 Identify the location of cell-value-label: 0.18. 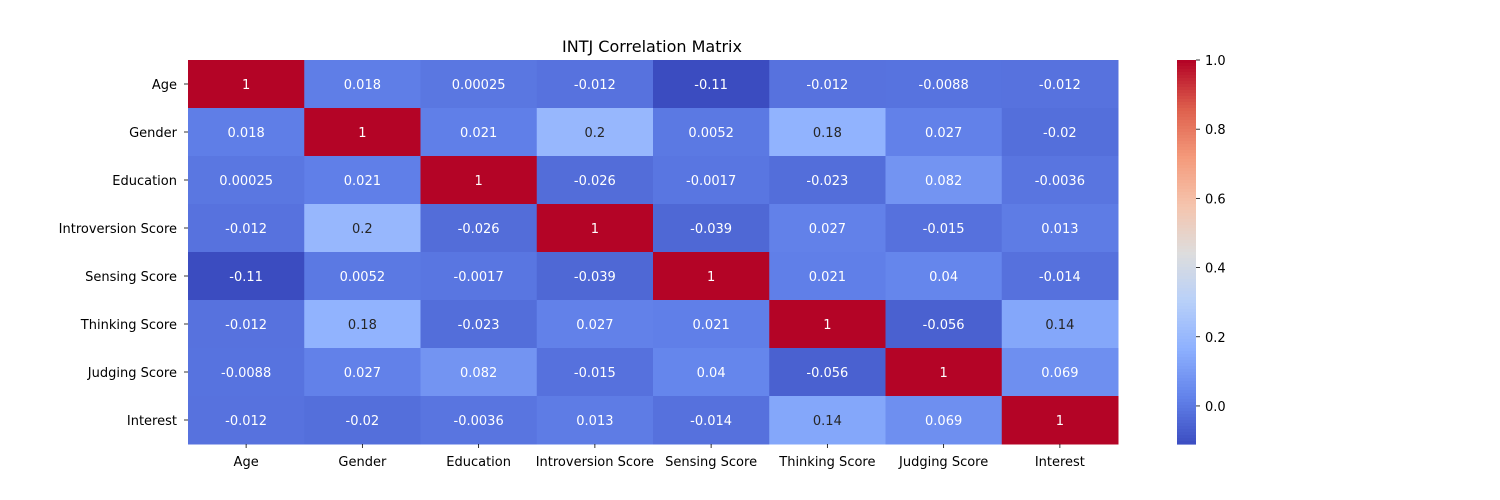
(362, 325).